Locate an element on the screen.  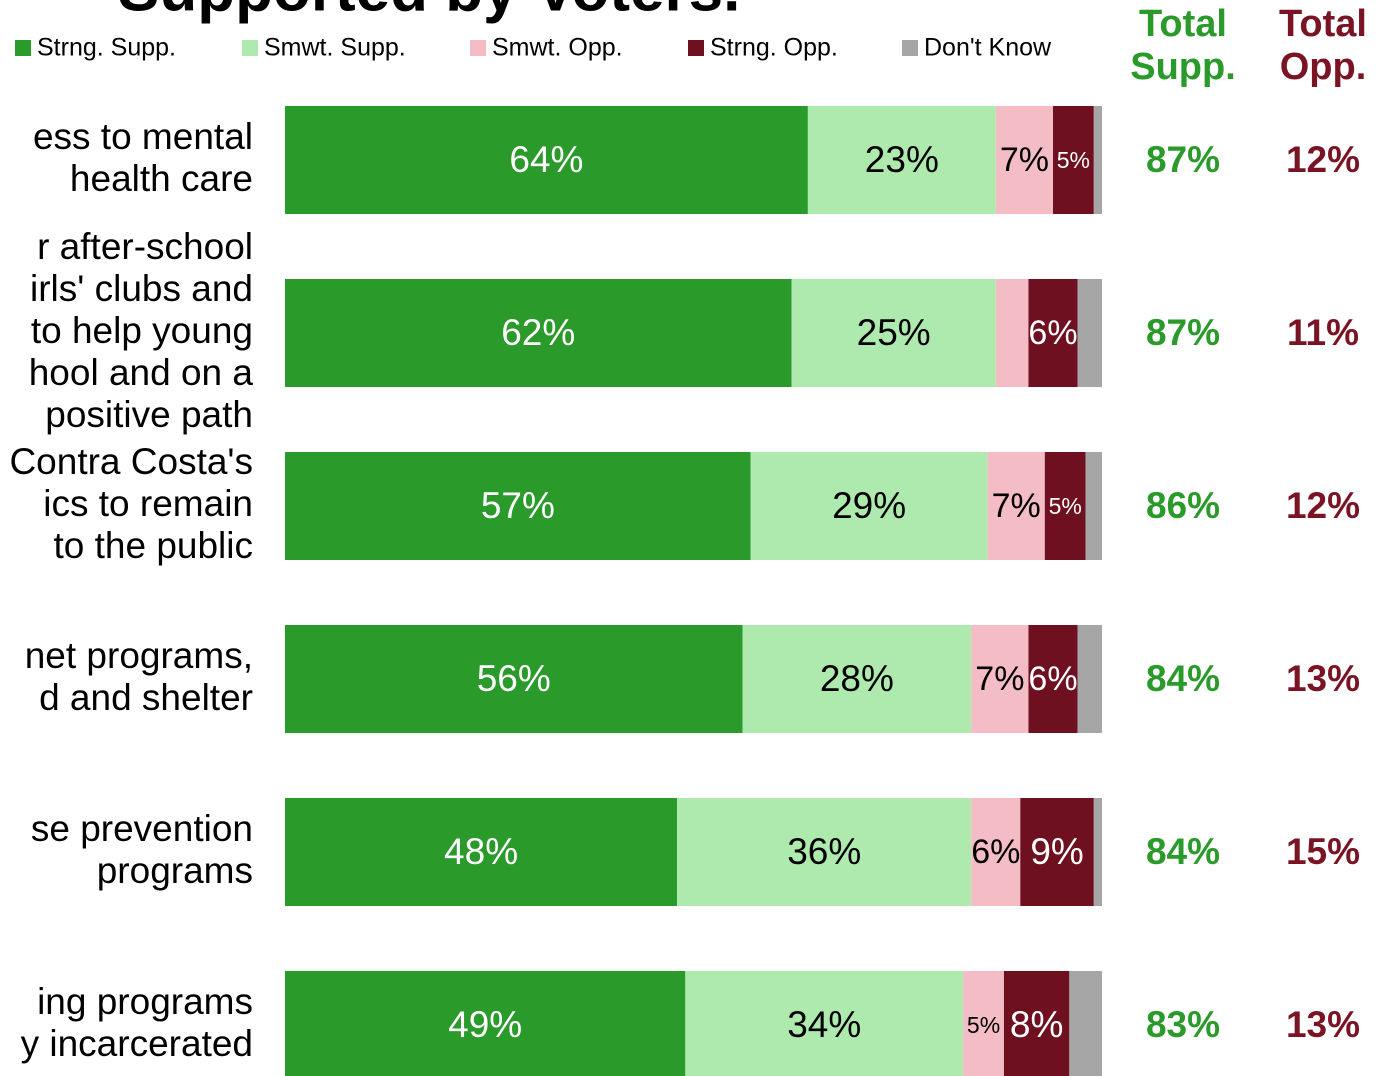
category-label: se prevention is located at coordinates (142, 828).